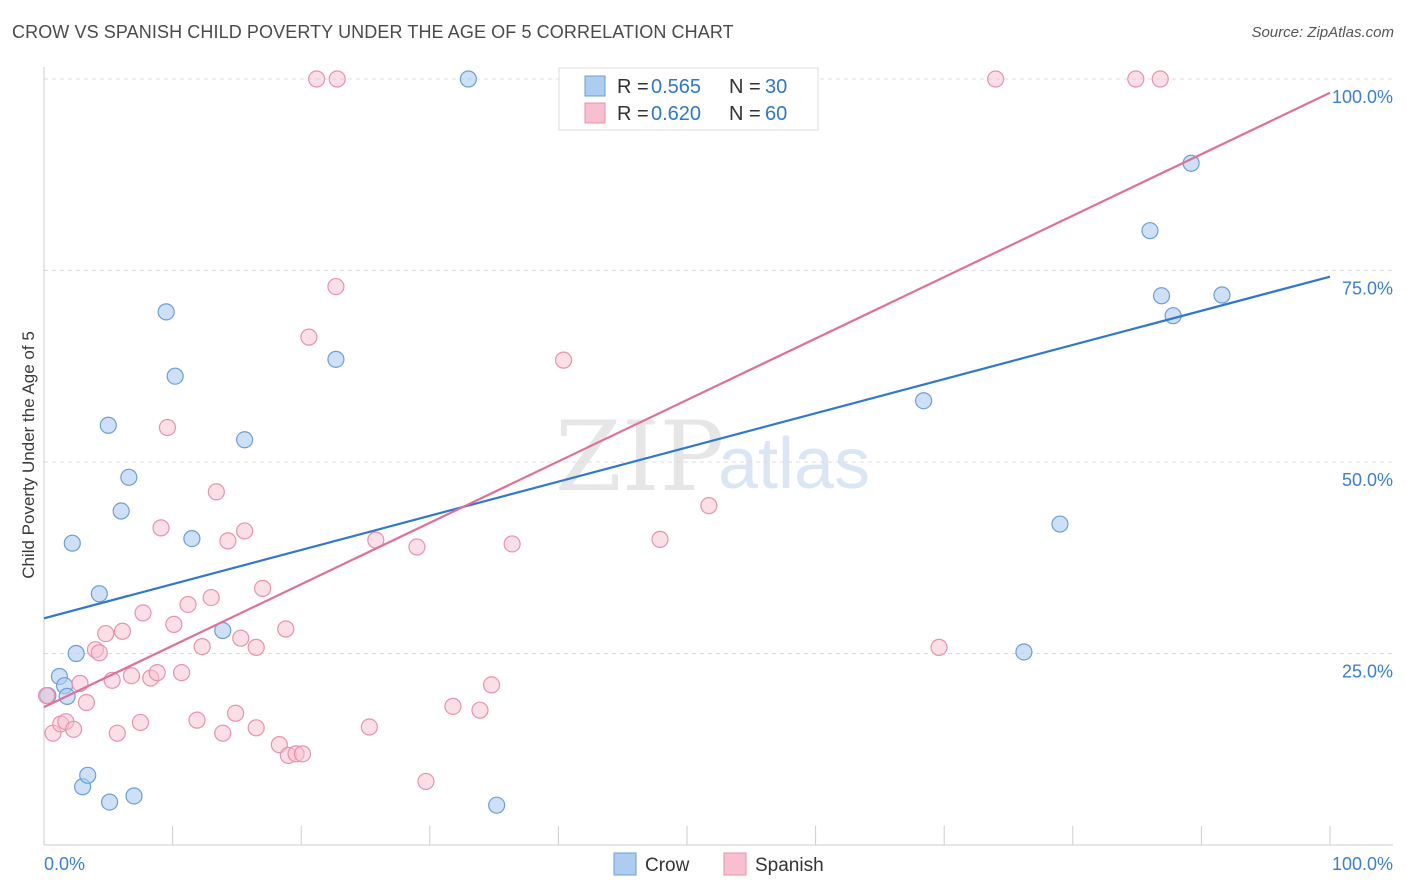 This screenshot has height=892, width=1406. I want to click on stats-legend-r-label-spanish: R =, so click(633, 114).